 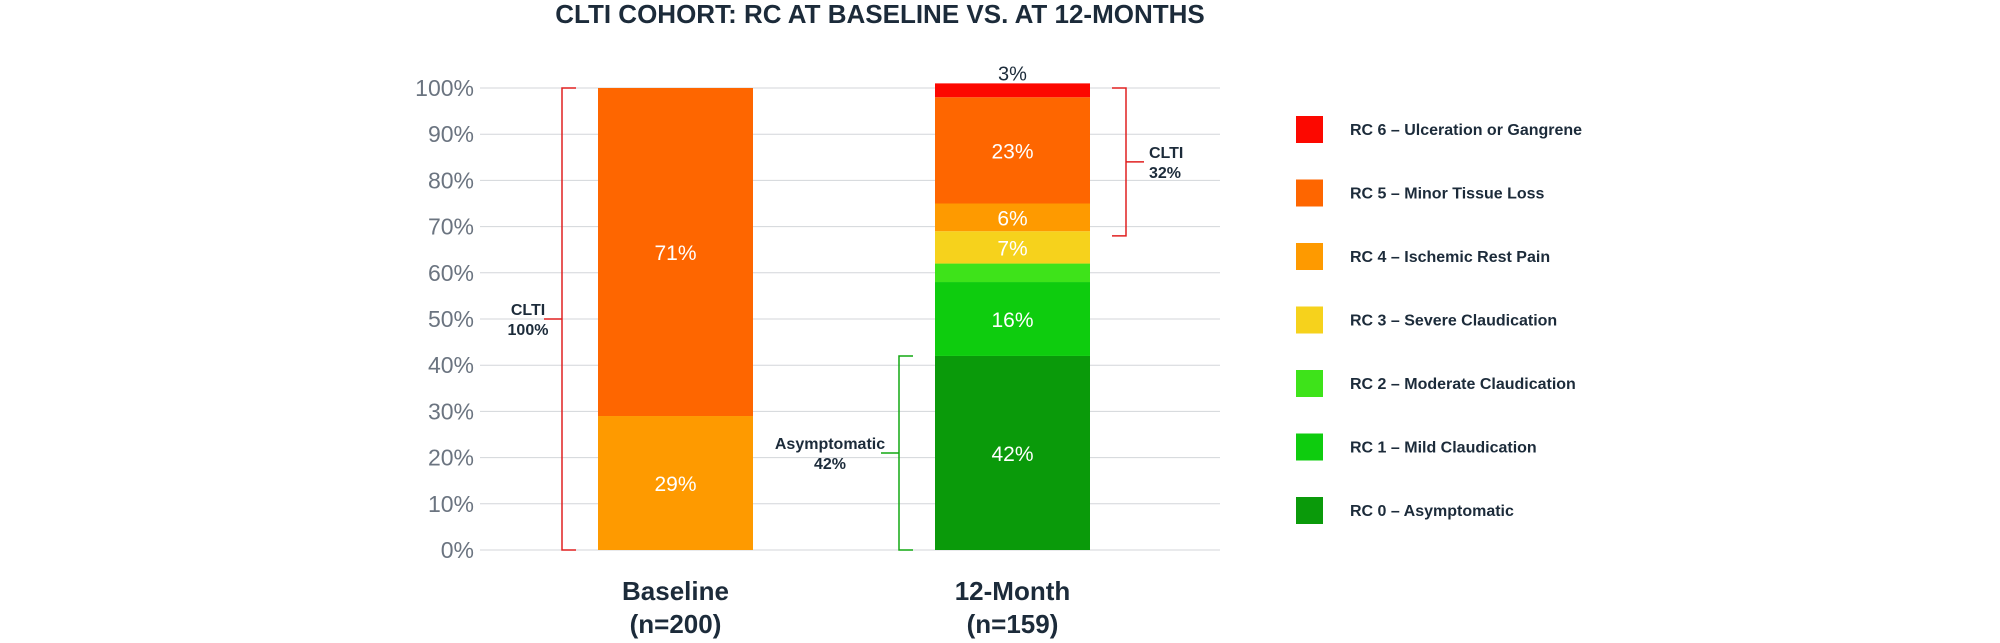 I want to click on y-tick-label: 100%, so click(x=444, y=88).